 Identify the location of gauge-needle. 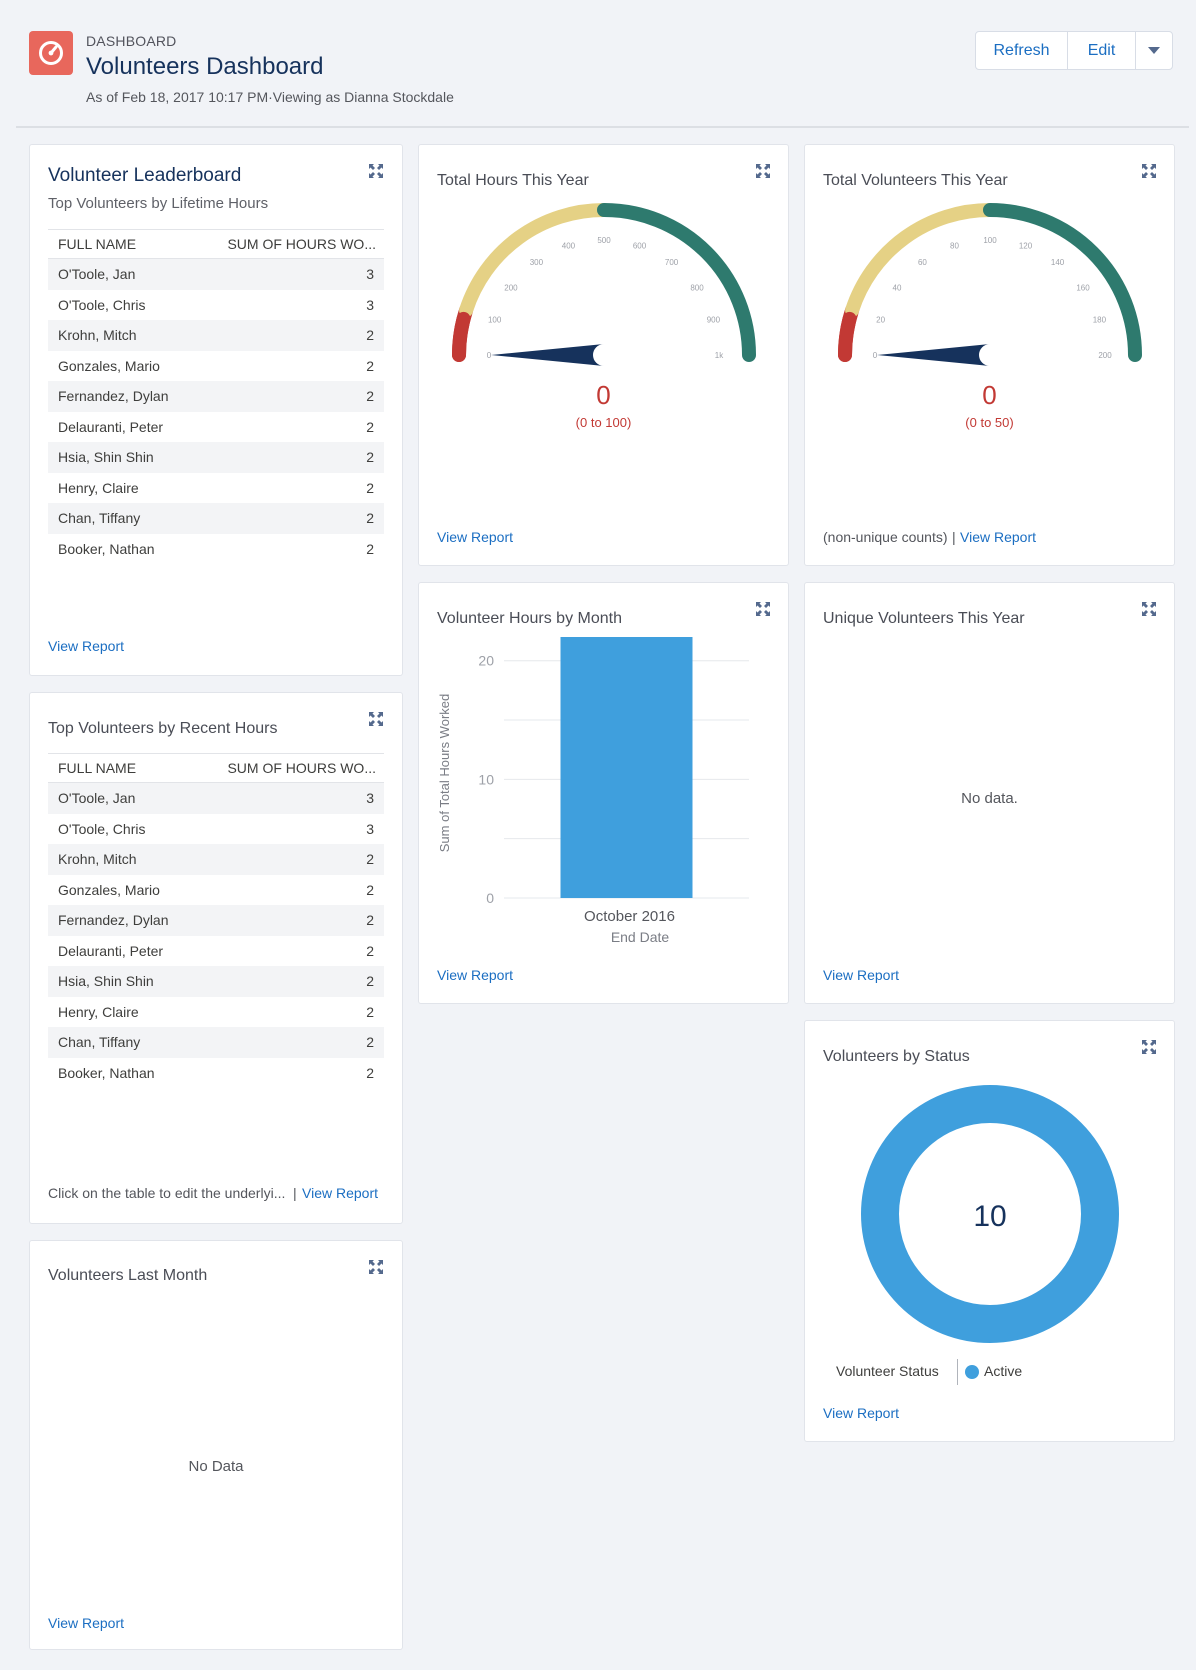
(933, 355).